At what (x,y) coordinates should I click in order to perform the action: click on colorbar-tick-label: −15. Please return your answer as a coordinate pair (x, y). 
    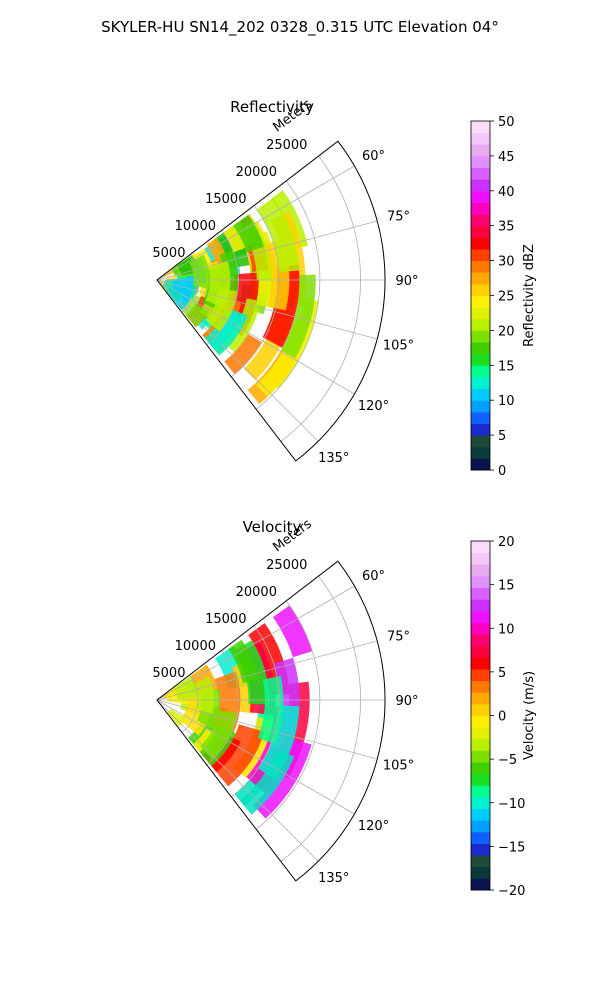
    Looking at the image, I should click on (511, 847).